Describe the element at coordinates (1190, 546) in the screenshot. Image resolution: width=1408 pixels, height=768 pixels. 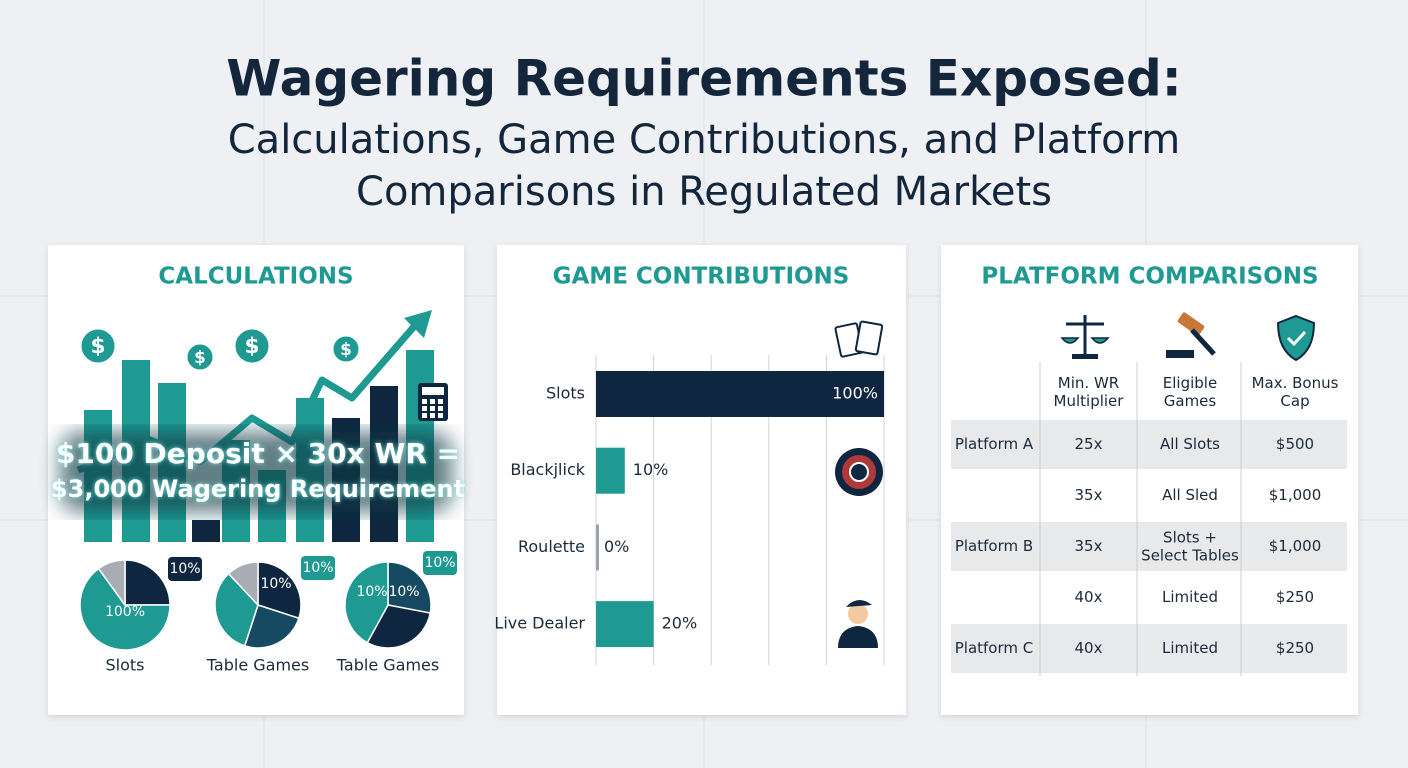
I see `table-cell: Slots + Select Tables` at that location.